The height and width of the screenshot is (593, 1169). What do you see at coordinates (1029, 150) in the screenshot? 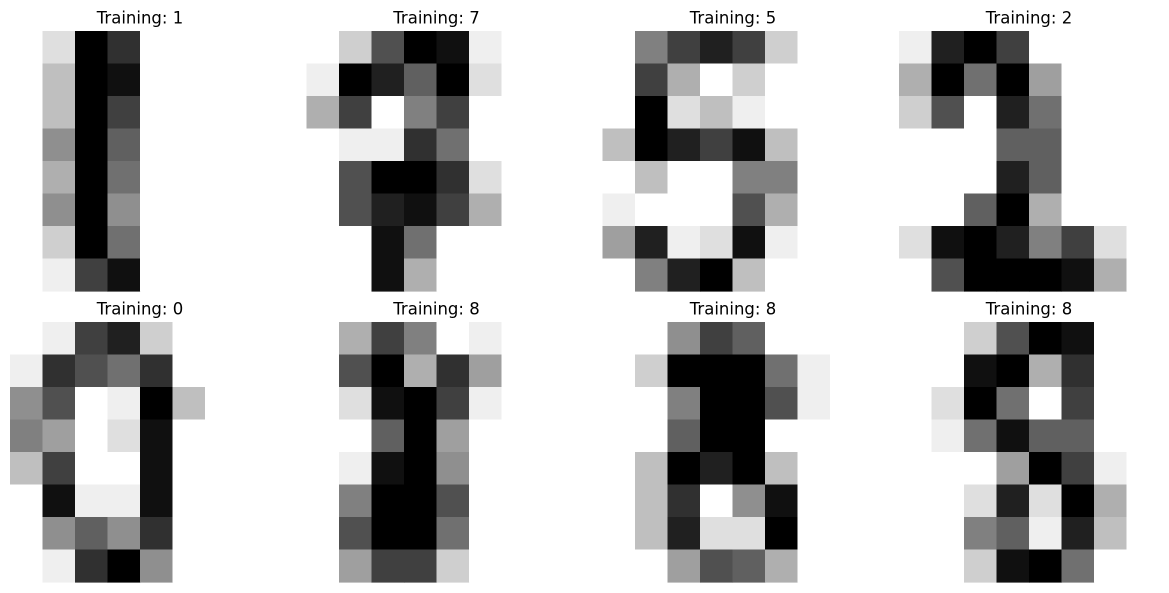
I see `digit-panel-4: Training: 2` at bounding box center [1029, 150].